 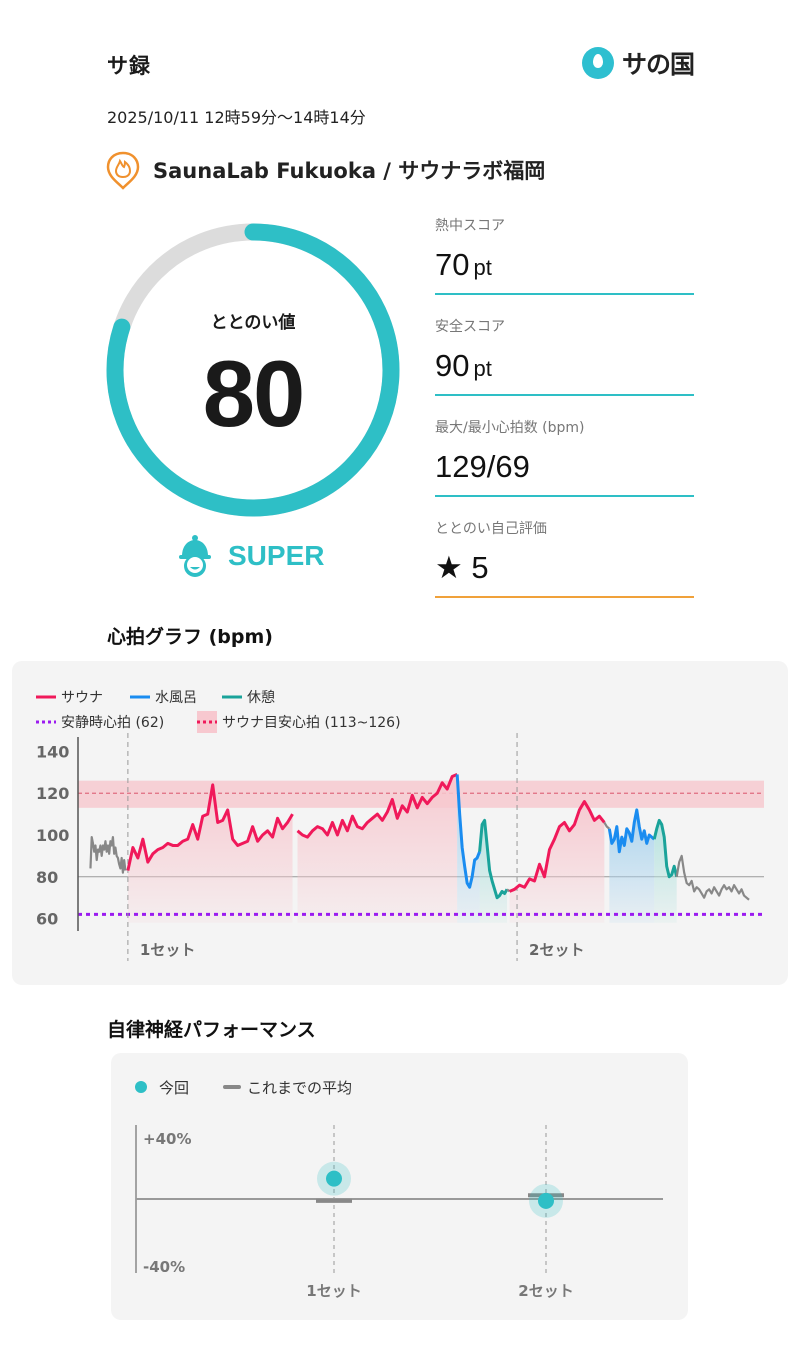 What do you see at coordinates (564, 370) in the screenshot?
I see `stat-value: 90 pt` at bounding box center [564, 370].